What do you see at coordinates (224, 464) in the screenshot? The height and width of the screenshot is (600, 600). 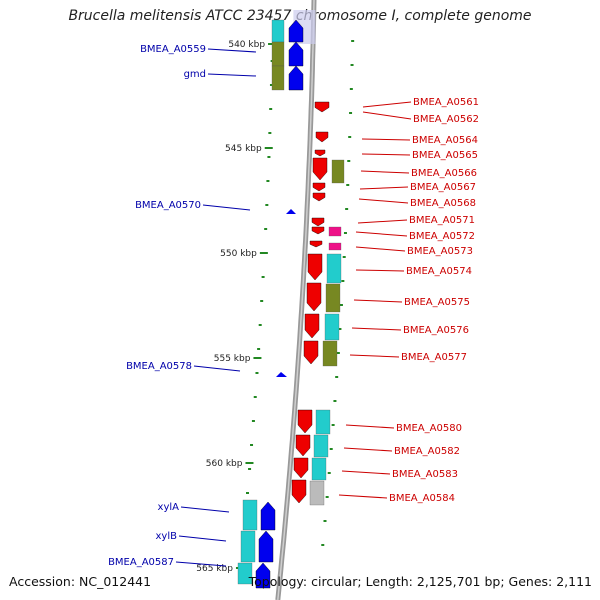 I see `scale-tick-label: 560 kbp` at bounding box center [224, 464].